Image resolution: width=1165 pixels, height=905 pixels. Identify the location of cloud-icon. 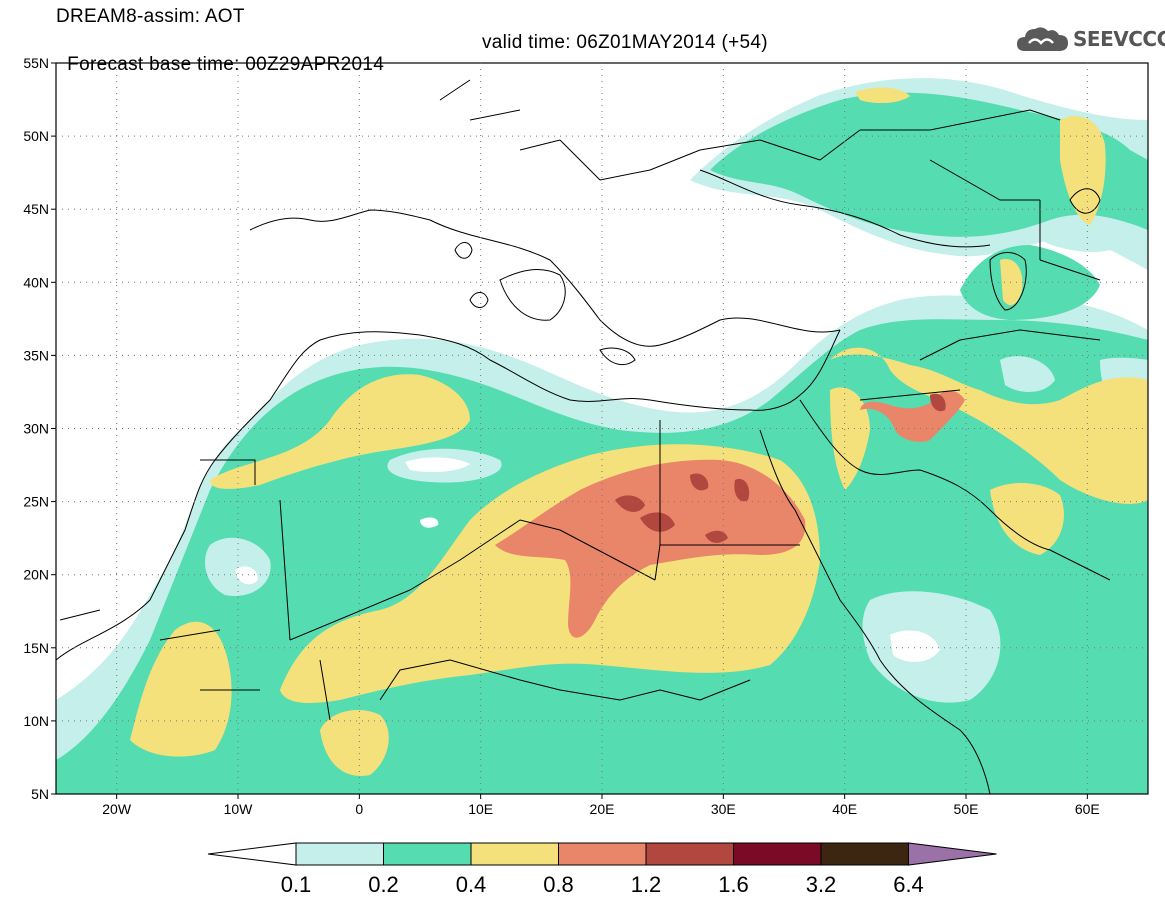
(1042, 39).